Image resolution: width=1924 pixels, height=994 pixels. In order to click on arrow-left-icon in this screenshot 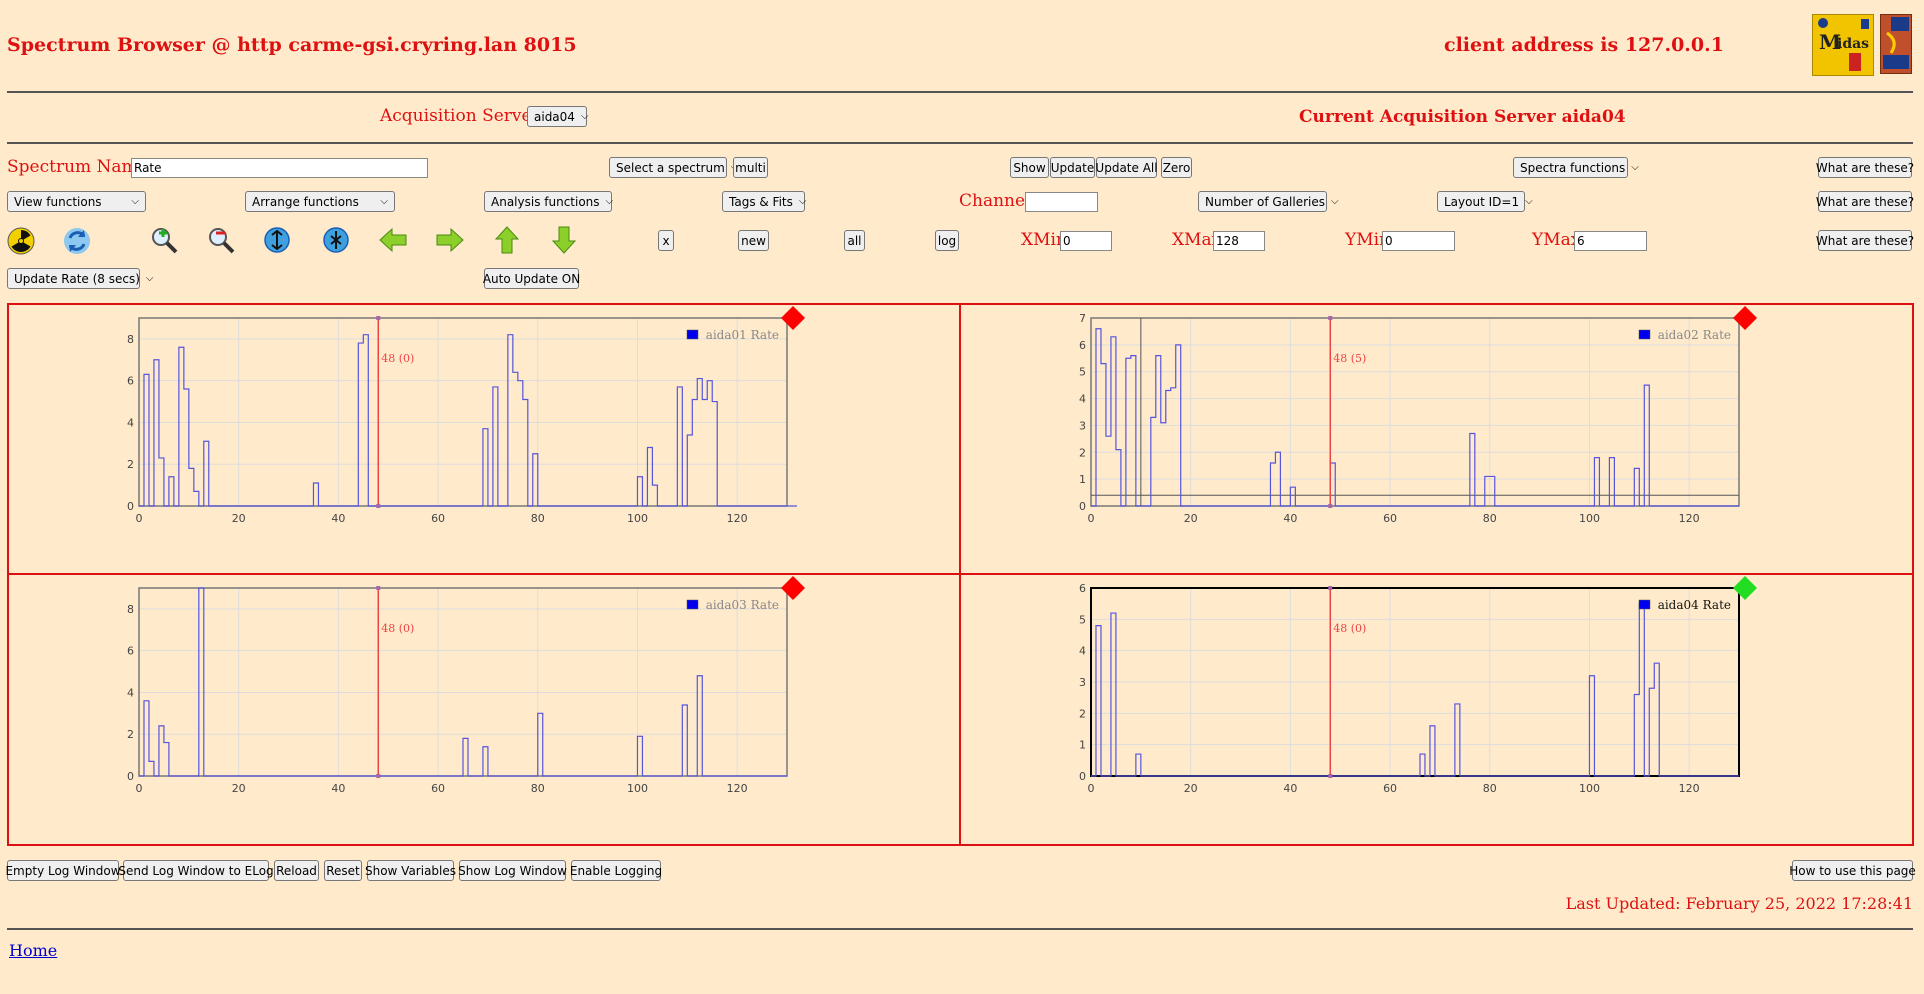, I will do `click(393, 240)`.